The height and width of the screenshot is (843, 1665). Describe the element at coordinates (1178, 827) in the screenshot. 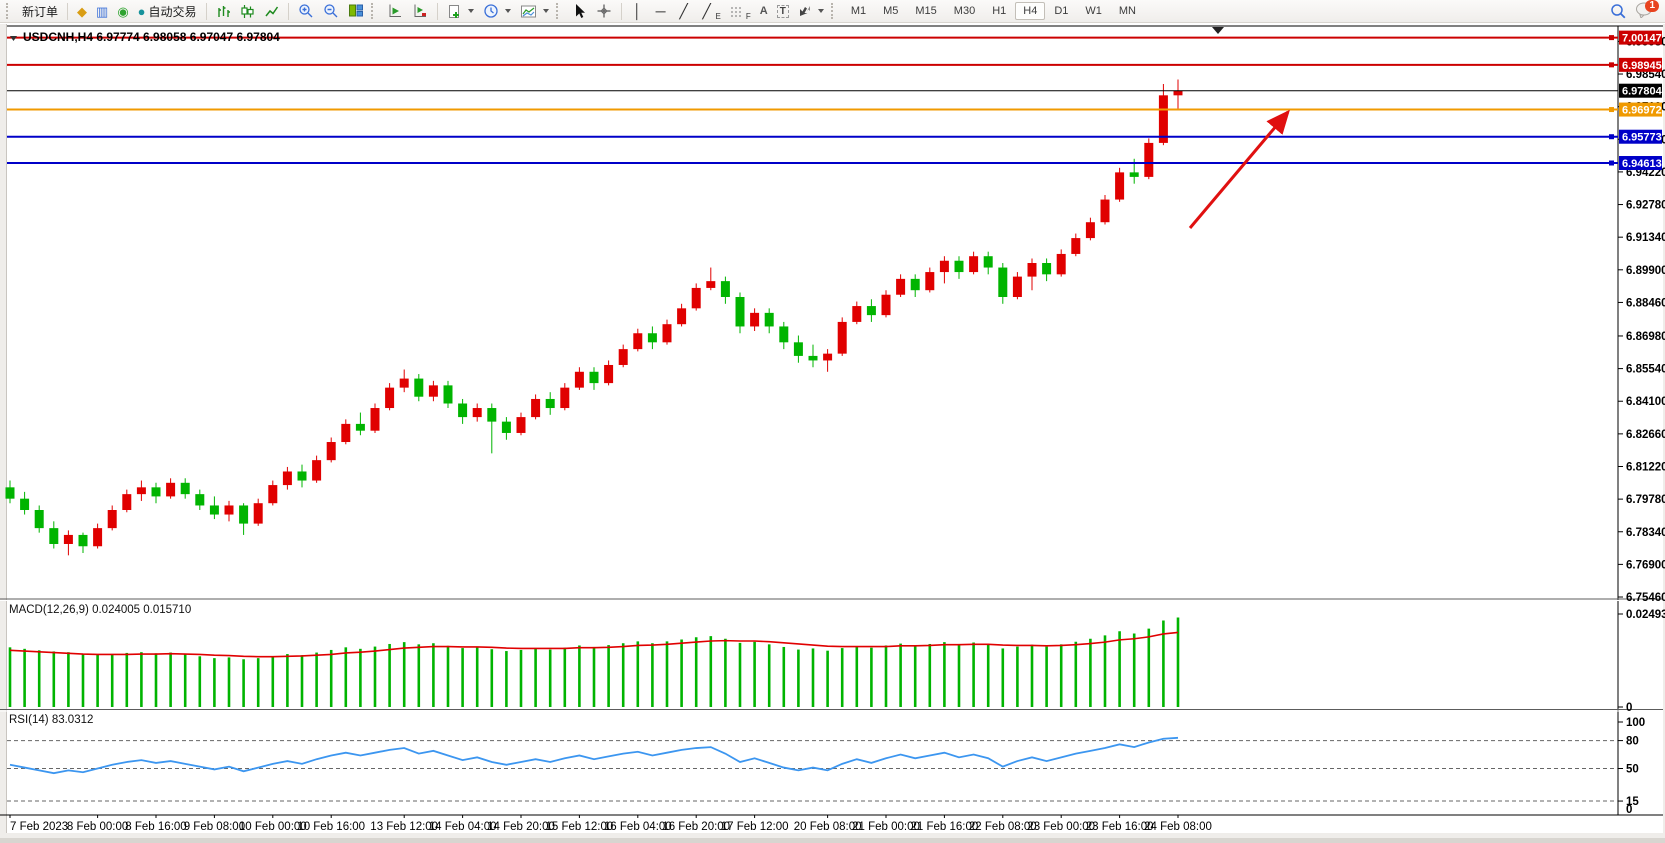

I see `time-label: 24 Feb 08:00` at that location.